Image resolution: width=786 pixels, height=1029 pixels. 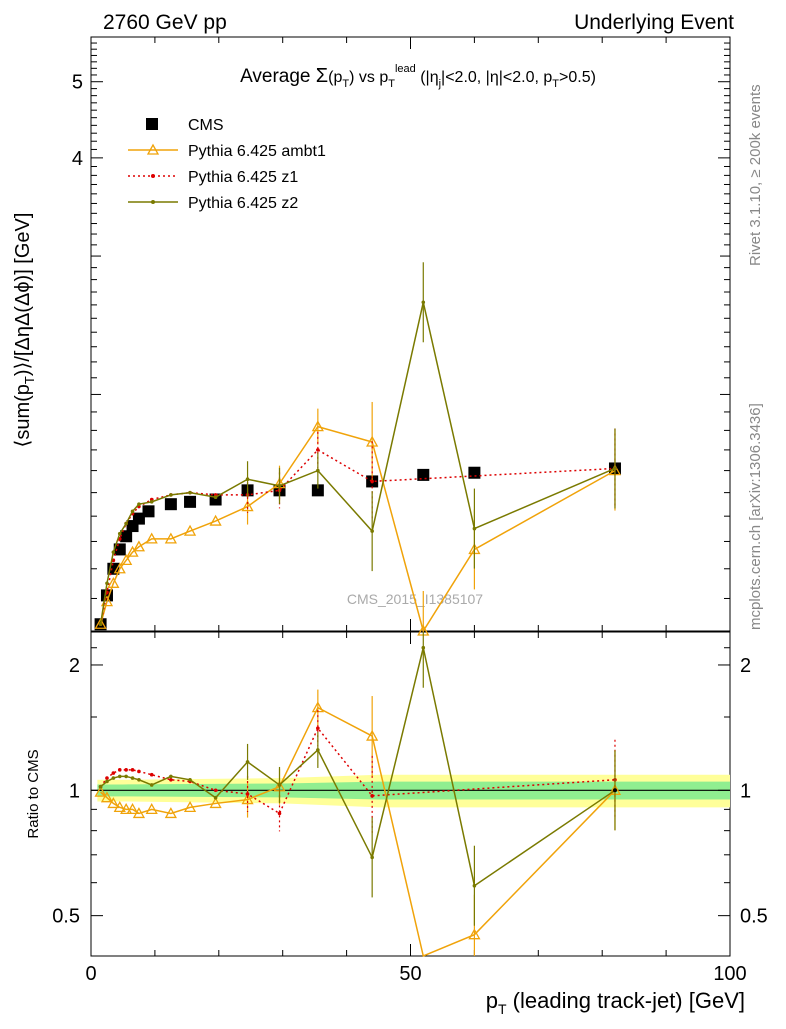 What do you see at coordinates (755, 175) in the screenshot?
I see `rivet-label: Rivet 3.1.10, ≥ 200k events` at bounding box center [755, 175].